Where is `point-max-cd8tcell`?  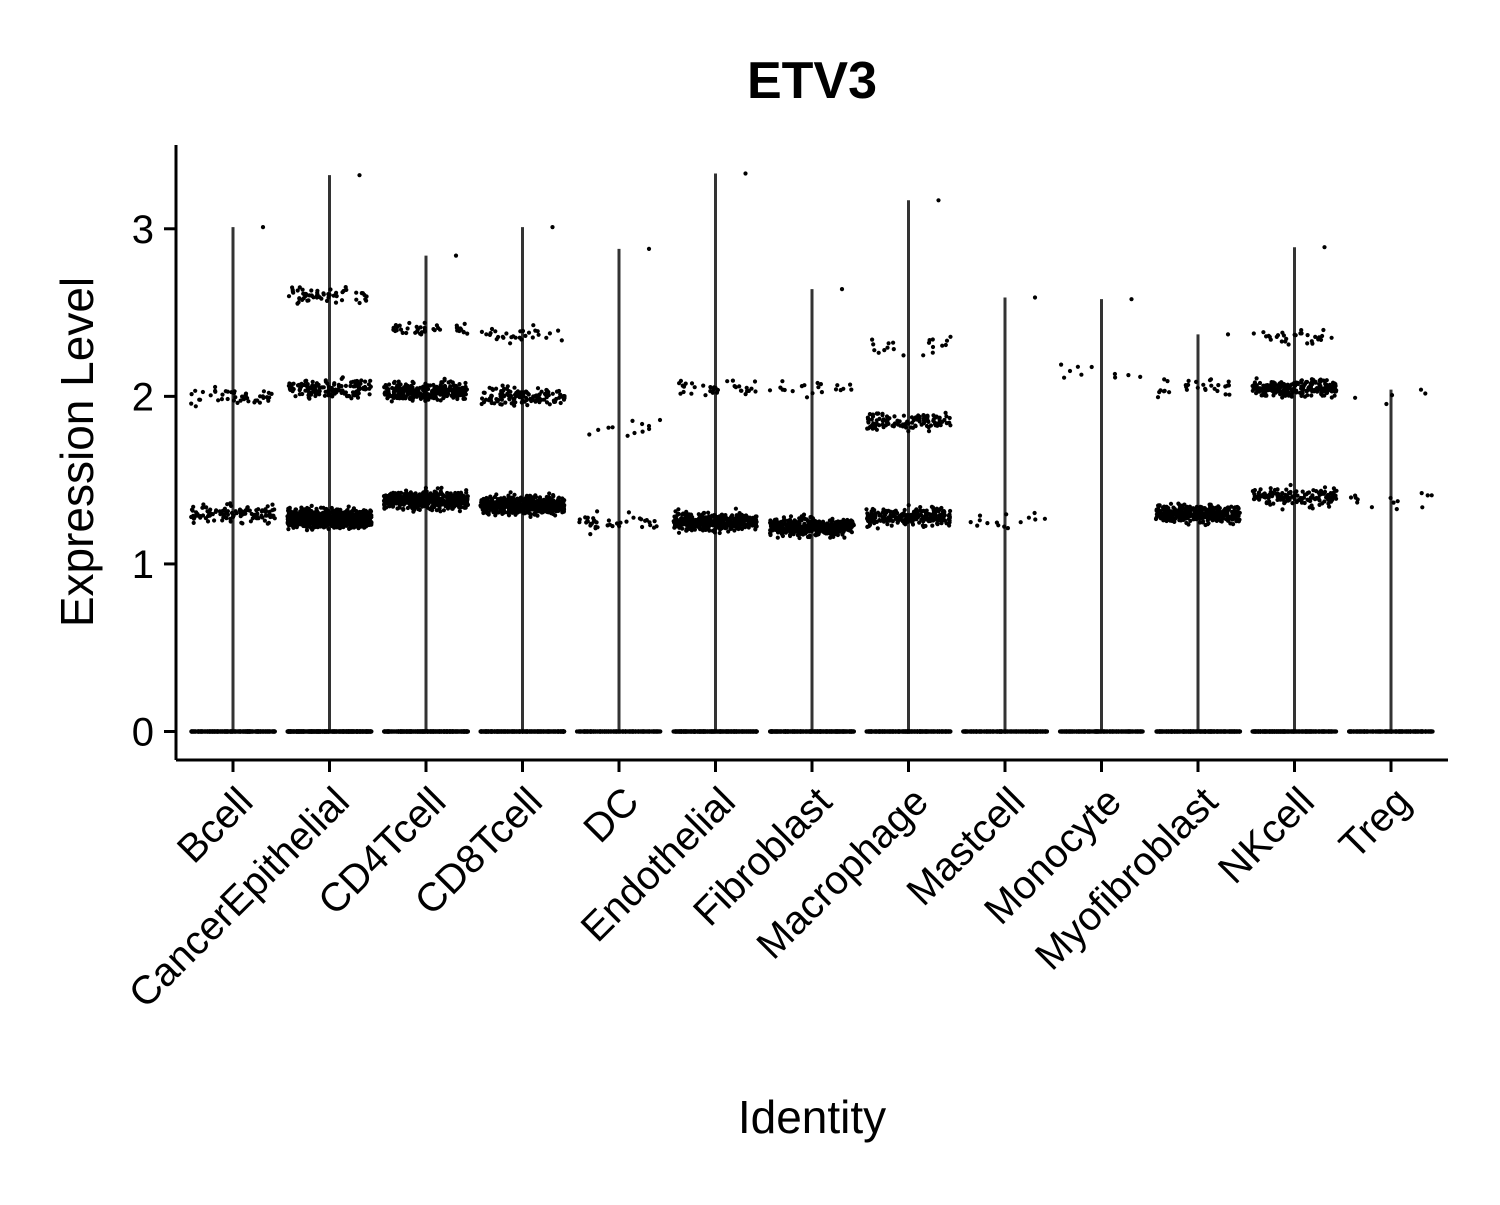 point-max-cd8tcell is located at coordinates (552, 227).